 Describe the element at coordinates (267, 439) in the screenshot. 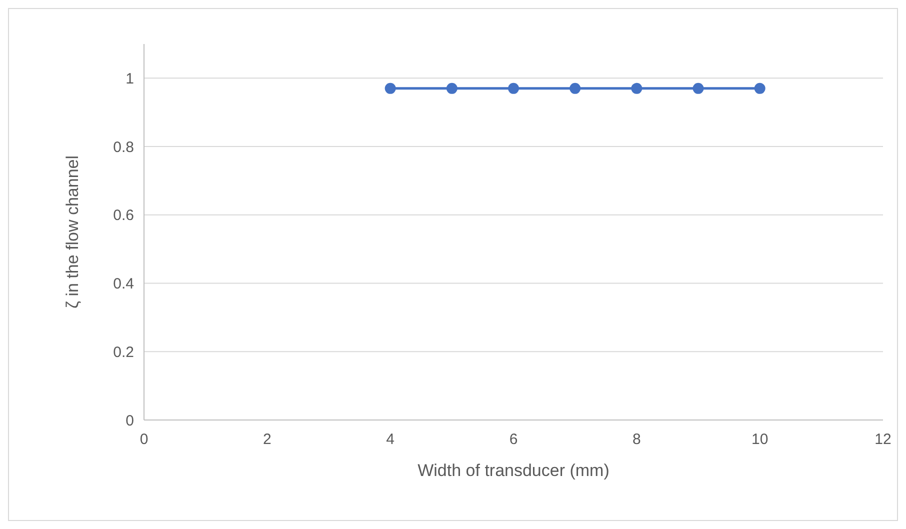

I see `x-tick-label: 2` at that location.